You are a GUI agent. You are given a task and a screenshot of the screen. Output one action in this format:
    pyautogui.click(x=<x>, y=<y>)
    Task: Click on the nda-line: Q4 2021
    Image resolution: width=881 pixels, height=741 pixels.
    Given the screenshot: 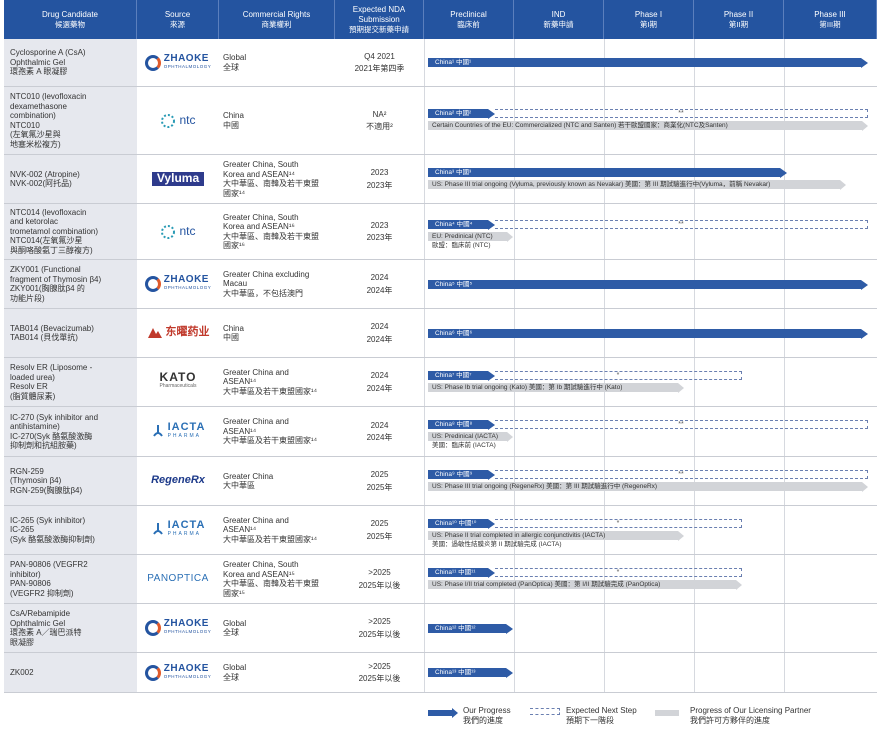 What is the action you would take?
    pyautogui.click(x=379, y=56)
    